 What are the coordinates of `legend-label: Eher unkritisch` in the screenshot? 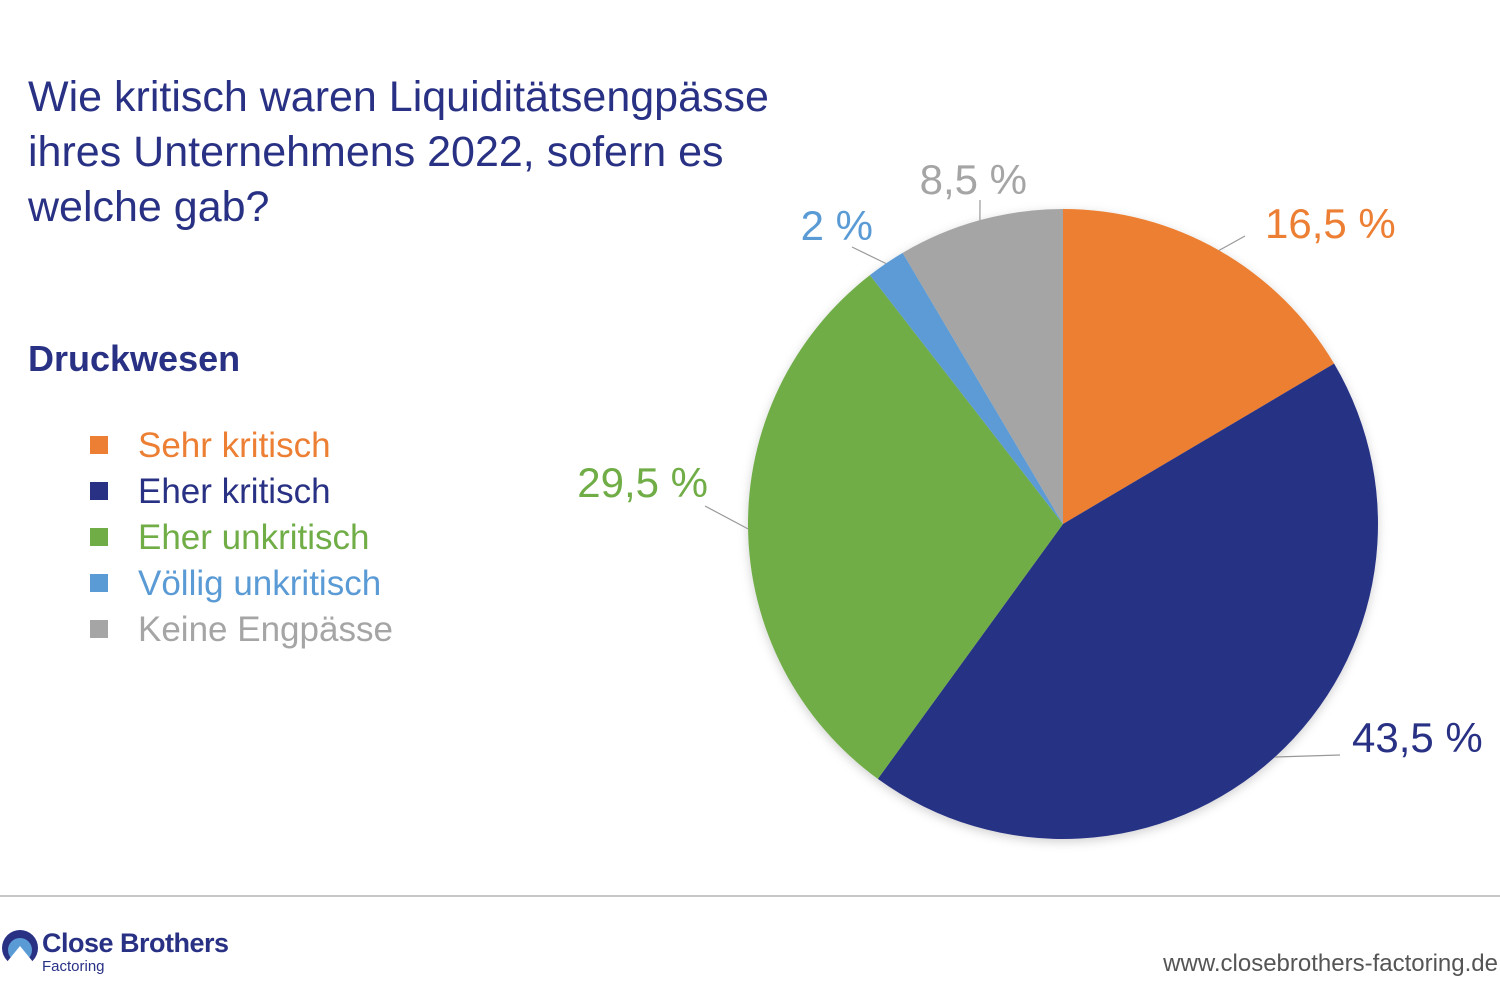 It's located at (254, 537).